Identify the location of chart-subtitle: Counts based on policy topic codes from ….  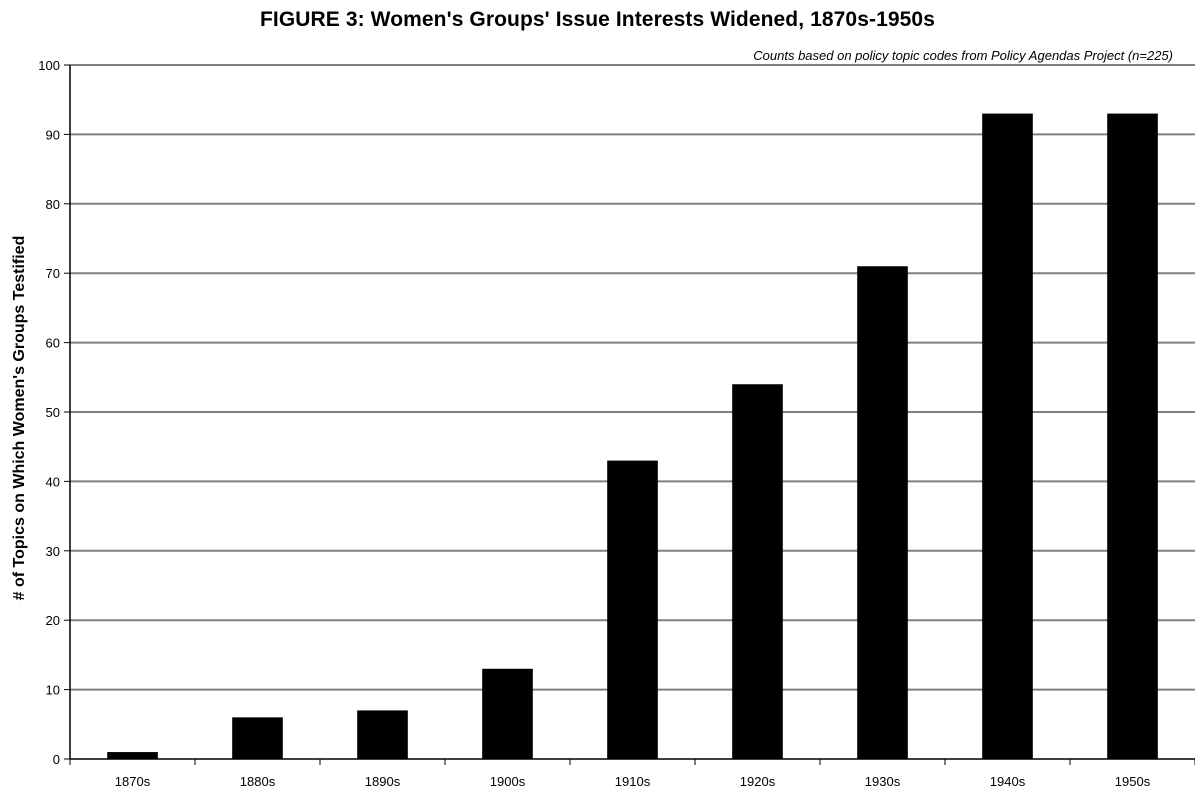
(963, 55).